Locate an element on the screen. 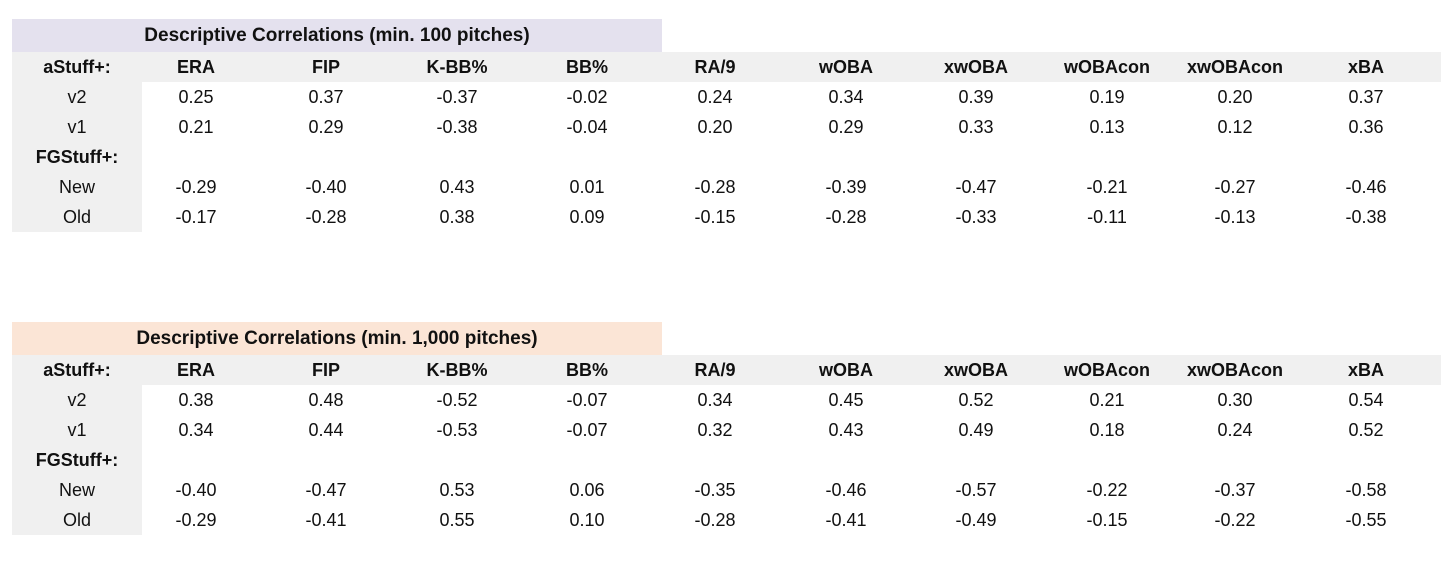 Image resolution: width=1449 pixels, height=564 pixels. table-cell: -0.22 is located at coordinates (1235, 520).